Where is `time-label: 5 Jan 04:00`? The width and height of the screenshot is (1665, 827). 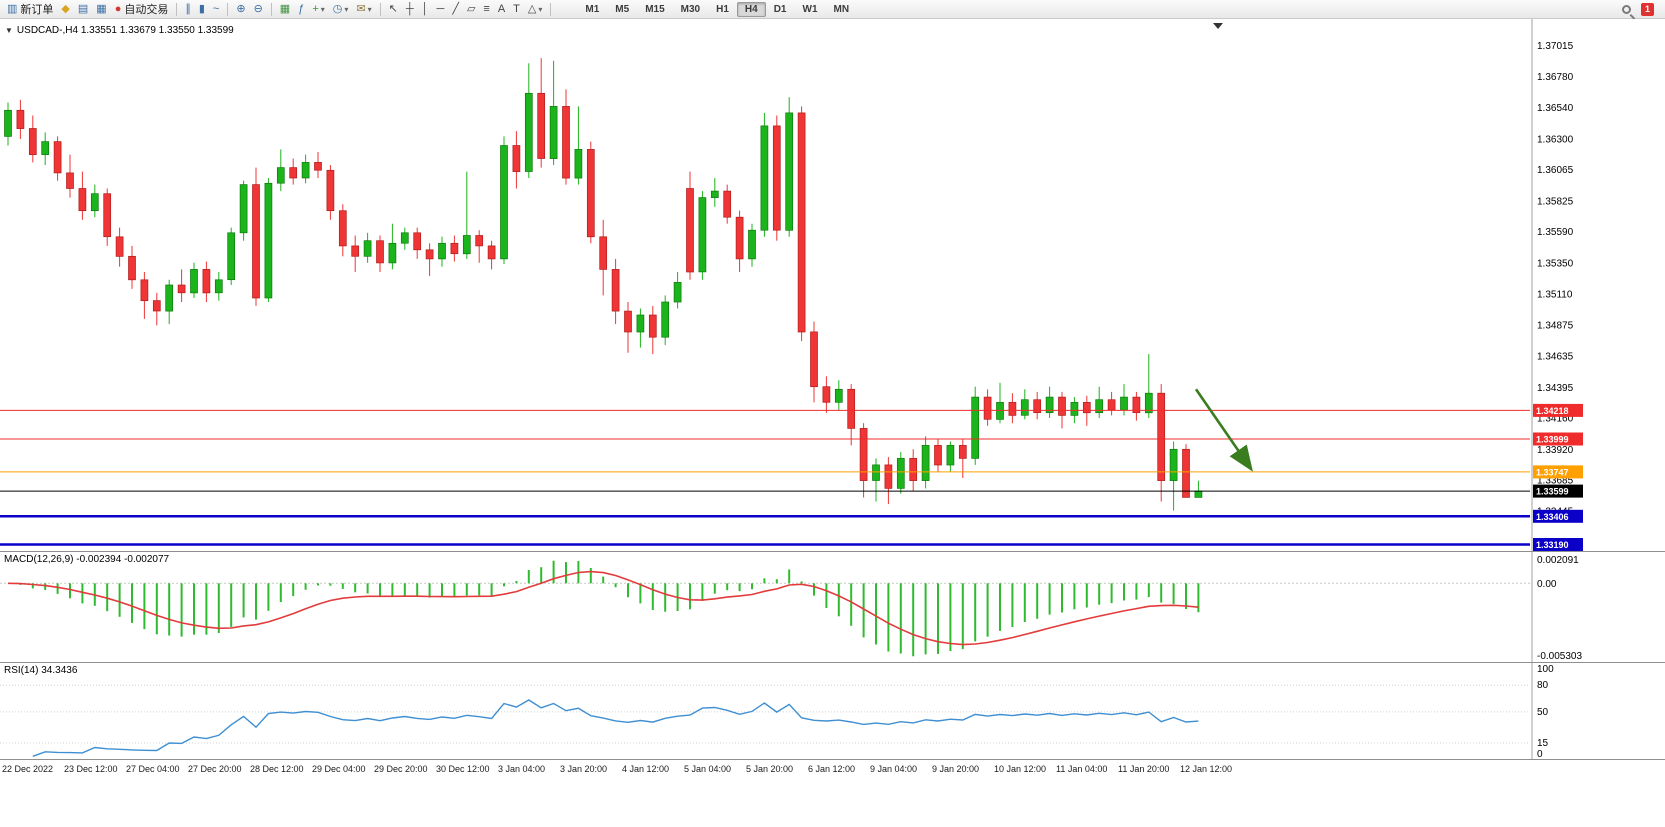
time-label: 5 Jan 04:00 is located at coordinates (708, 769).